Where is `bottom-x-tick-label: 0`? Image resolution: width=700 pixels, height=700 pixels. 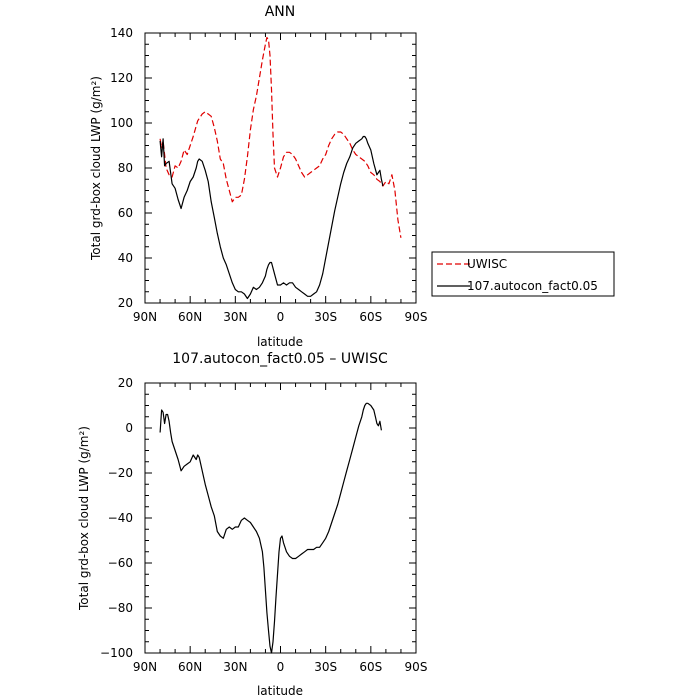
bottom-x-tick-label: 0 is located at coordinates (281, 667).